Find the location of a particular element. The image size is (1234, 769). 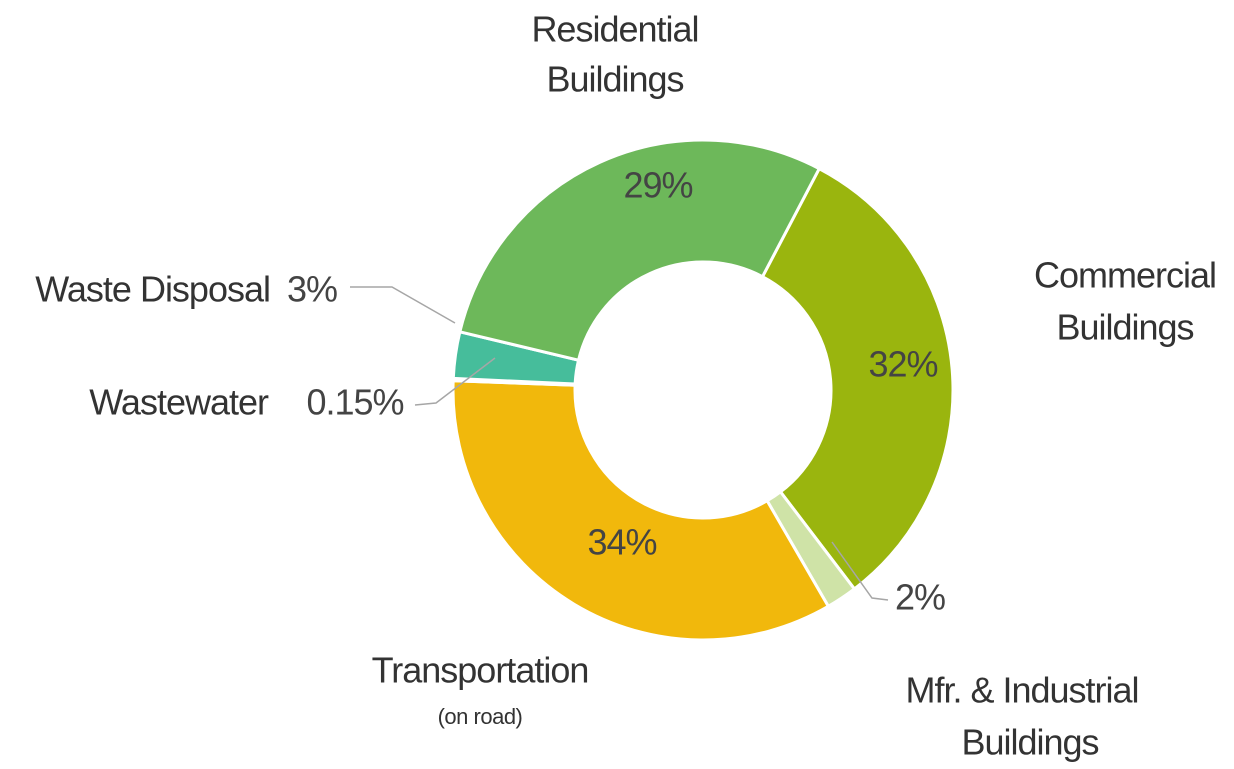

value-label: 32% is located at coordinates (902, 364).